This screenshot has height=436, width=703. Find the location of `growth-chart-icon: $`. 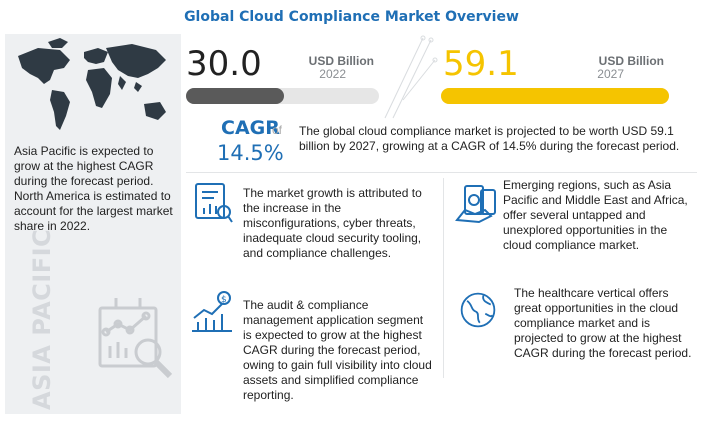

growth-chart-icon: $ is located at coordinates (212, 311).